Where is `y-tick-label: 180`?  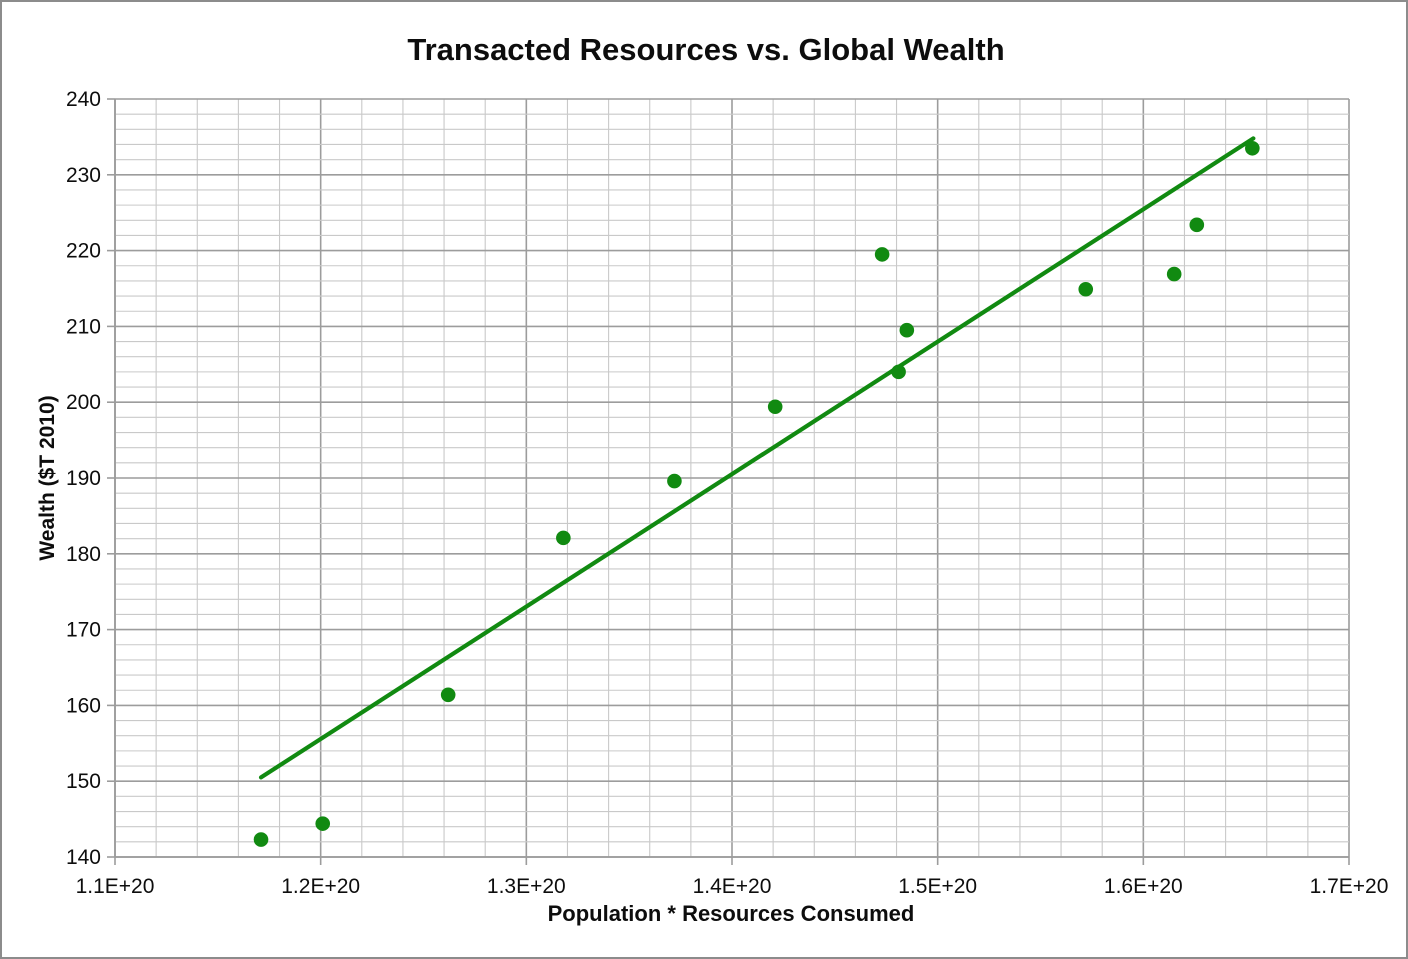 y-tick-label: 180 is located at coordinates (83, 554).